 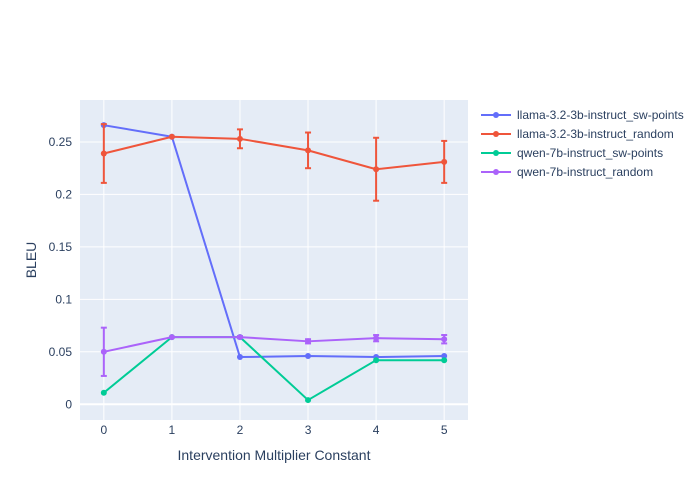 I want to click on legend-label: llama-3.2-3b-instruct_random, so click(x=595, y=134).